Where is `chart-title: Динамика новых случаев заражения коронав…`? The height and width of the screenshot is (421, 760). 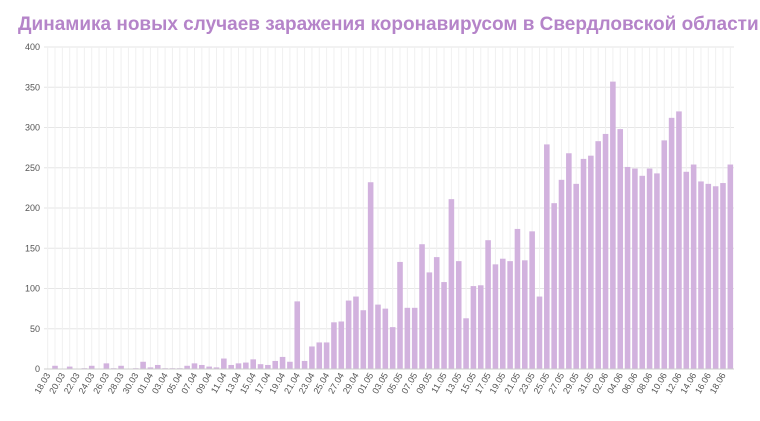
chart-title: Динамика новых случаев заражения коронав… is located at coordinates (388, 24).